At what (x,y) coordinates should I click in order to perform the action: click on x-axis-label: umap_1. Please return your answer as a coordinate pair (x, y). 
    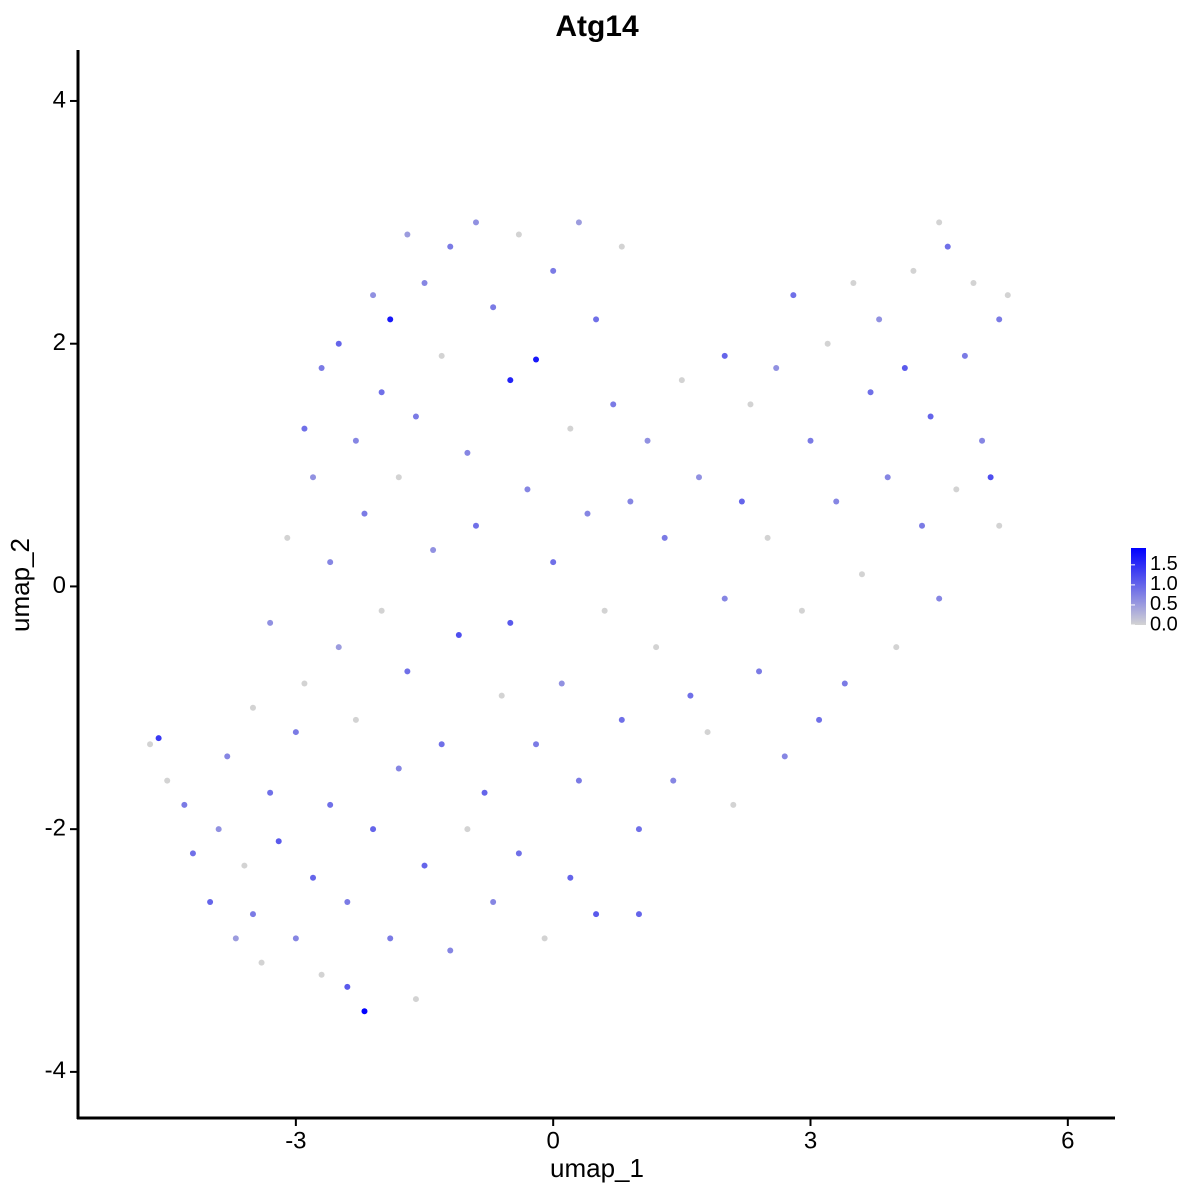
    Looking at the image, I should click on (597, 1168).